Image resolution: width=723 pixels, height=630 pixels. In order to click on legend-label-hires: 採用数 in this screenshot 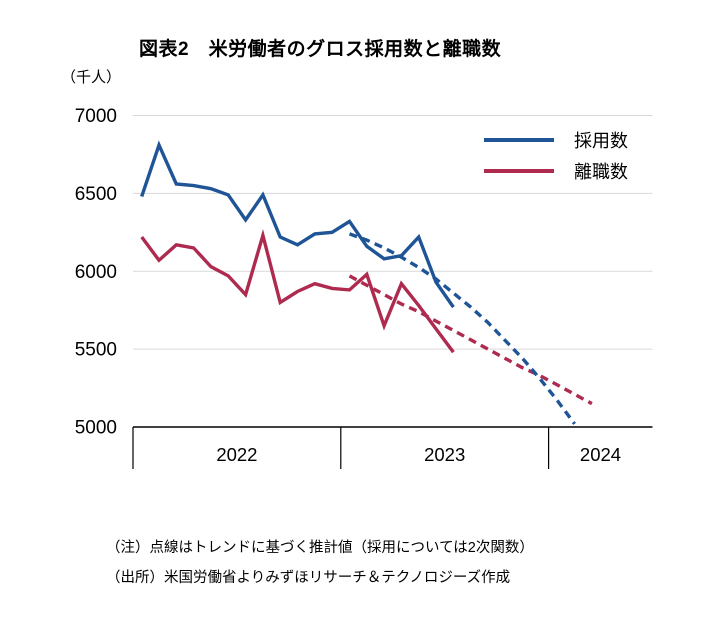, I will do `click(601, 140)`.